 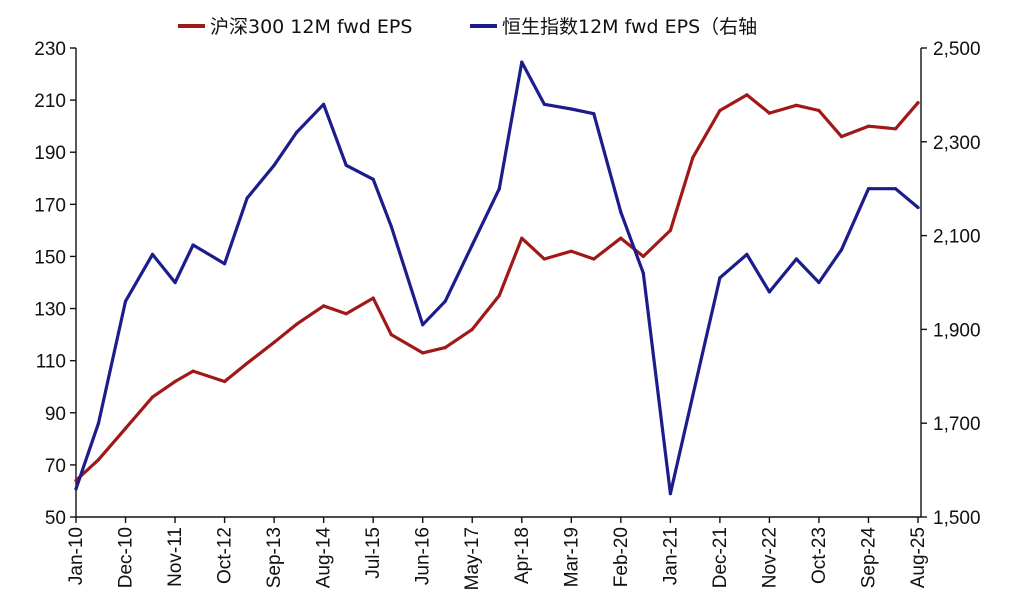 What do you see at coordinates (571, 557) in the screenshot?
I see `x-tick-label: Mar-19` at bounding box center [571, 557].